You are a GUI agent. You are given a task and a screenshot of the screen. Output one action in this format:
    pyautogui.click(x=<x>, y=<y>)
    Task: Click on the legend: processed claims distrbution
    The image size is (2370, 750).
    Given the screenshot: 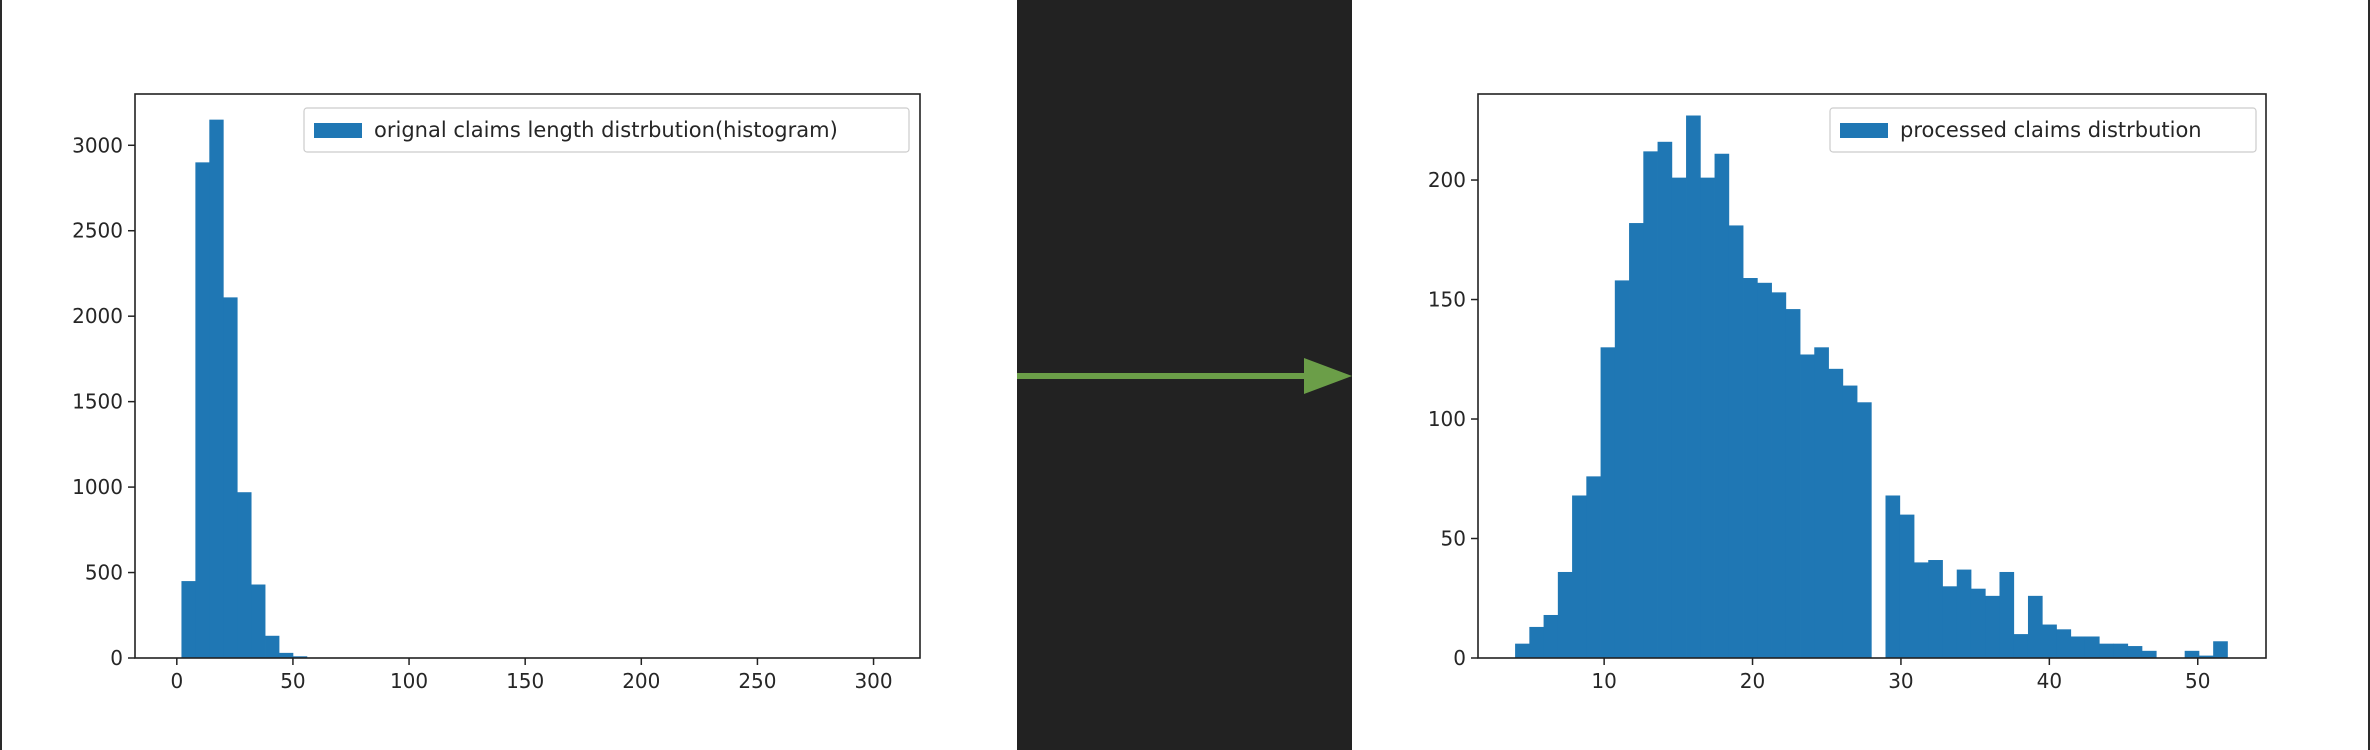 What is the action you would take?
    pyautogui.click(x=2043, y=130)
    